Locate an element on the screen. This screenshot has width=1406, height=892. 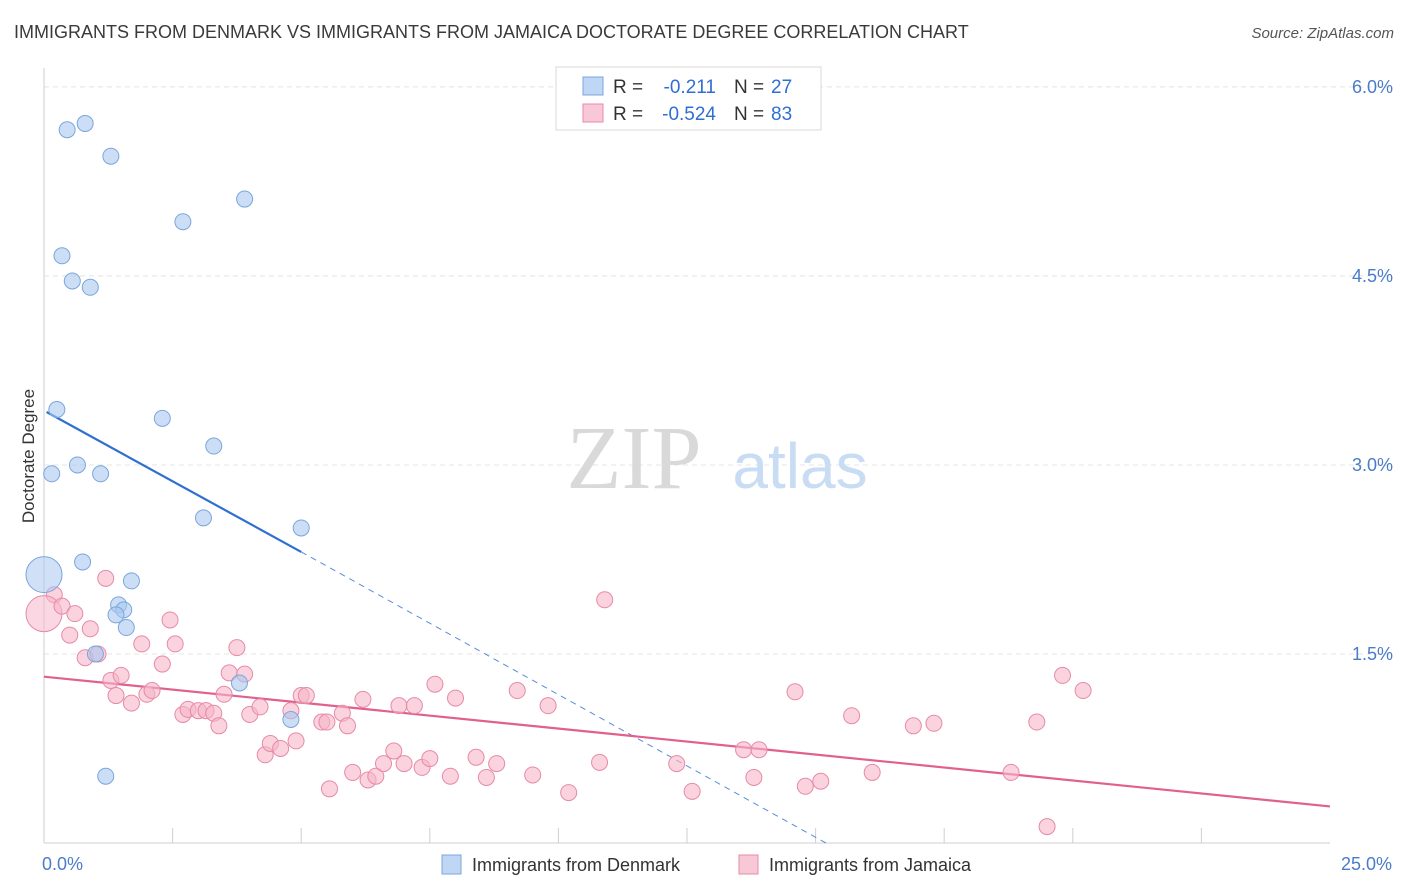
denmark-n-label: N = is located at coordinates (749, 87).